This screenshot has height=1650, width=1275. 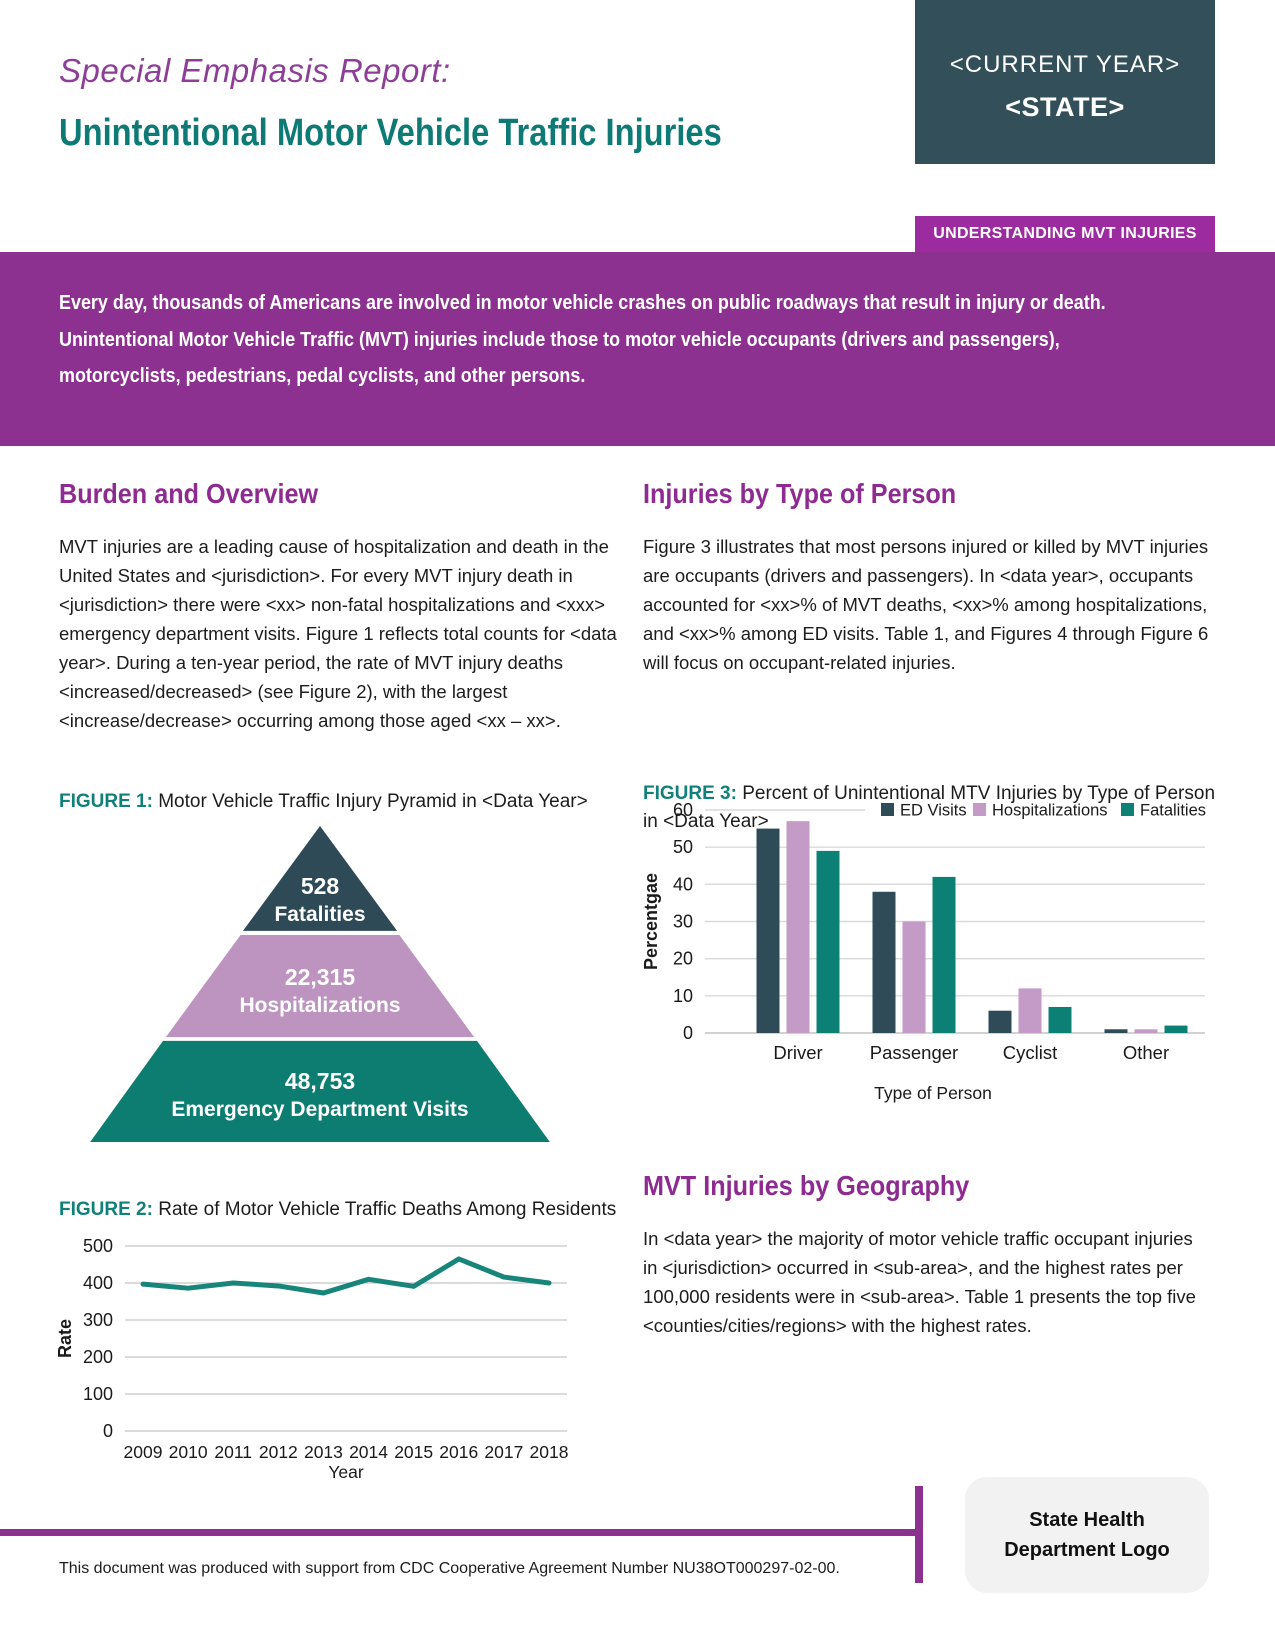 What do you see at coordinates (683, 847) in the screenshot?
I see `svg-text: 50` at bounding box center [683, 847].